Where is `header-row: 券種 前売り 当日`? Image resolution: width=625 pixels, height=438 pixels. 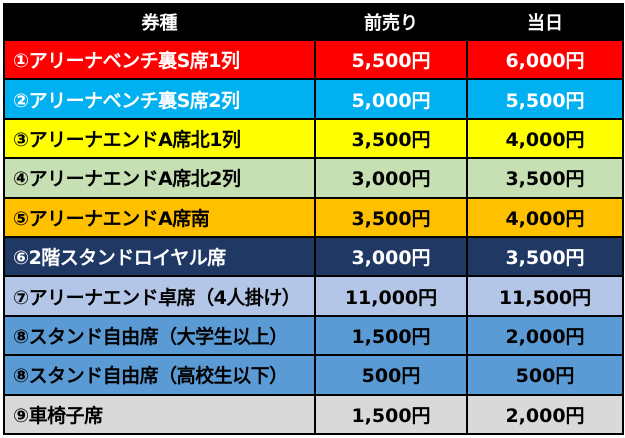 header-row: 券種 前売り 当日 is located at coordinates (313, 22).